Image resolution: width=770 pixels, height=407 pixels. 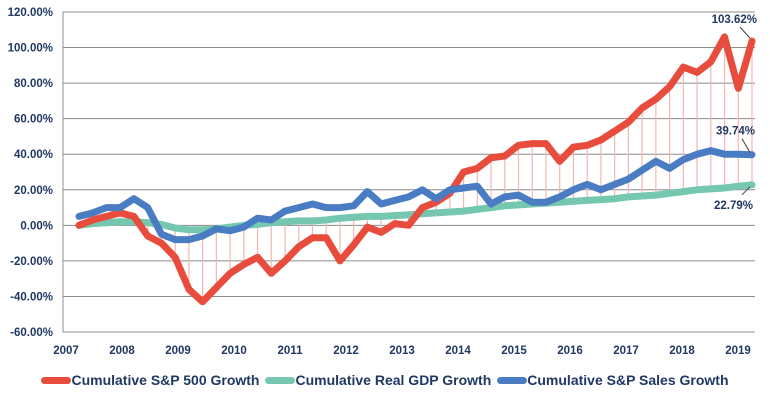 I want to click on x-tick-label: 2010, so click(x=234, y=351).